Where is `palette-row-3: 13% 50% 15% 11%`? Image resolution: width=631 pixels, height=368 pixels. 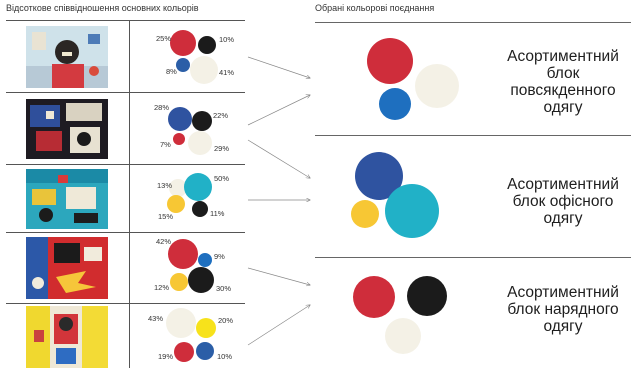
palette-row-3: 13% 50% 15% 11% is located at coordinates (125, 199).